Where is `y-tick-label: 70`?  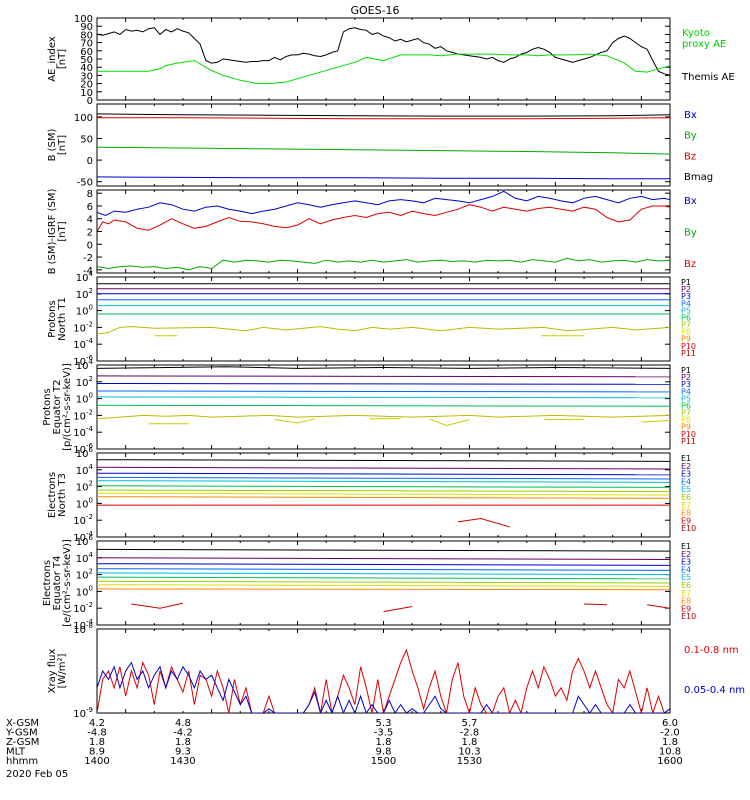 y-tick-label: 70 is located at coordinates (86, 44).